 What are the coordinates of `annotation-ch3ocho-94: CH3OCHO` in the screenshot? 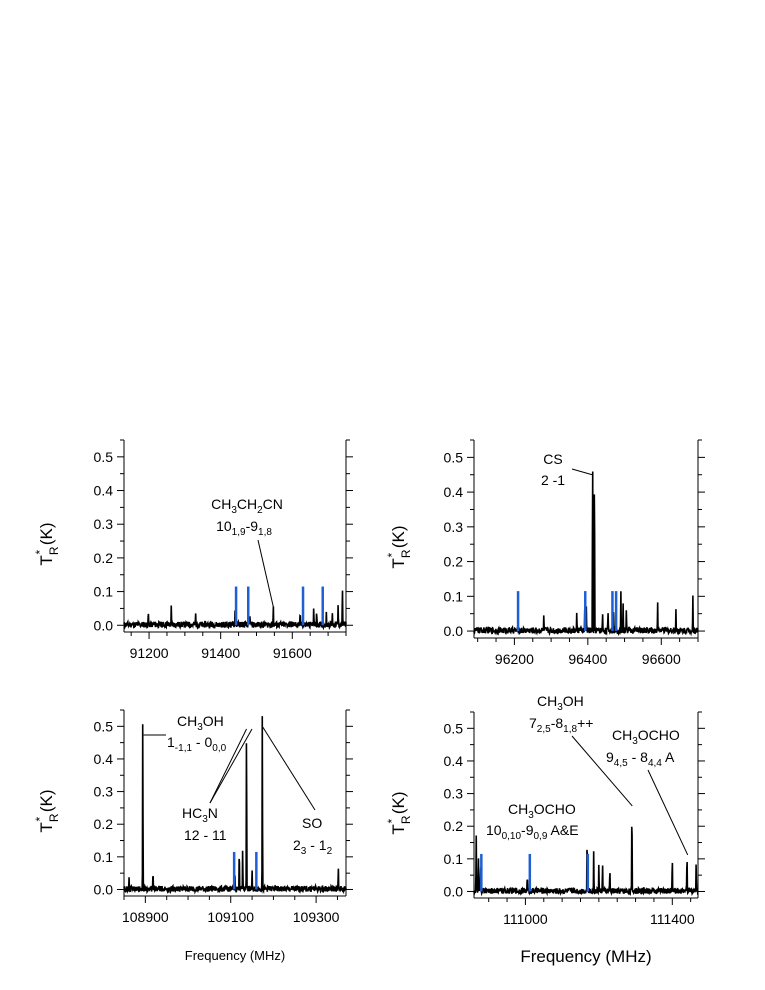 It's located at (646, 737).